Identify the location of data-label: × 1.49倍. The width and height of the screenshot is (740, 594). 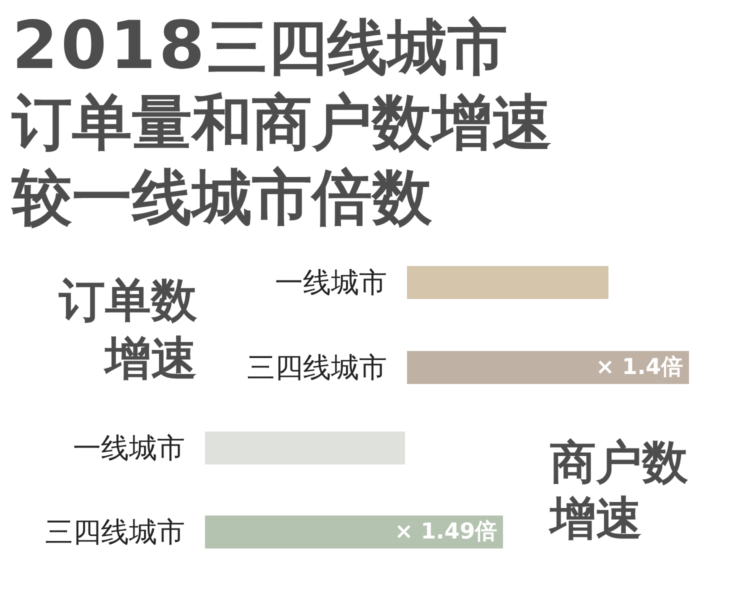
(445, 532).